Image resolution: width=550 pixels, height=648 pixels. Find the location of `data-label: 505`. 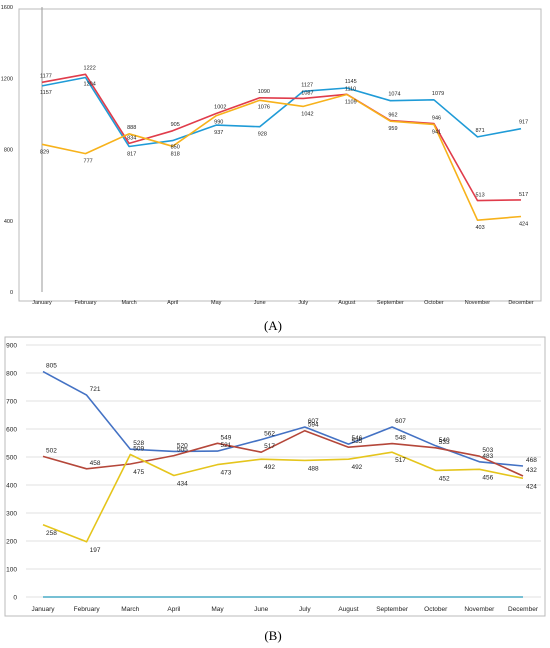

data-label: 505 is located at coordinates (182, 450).